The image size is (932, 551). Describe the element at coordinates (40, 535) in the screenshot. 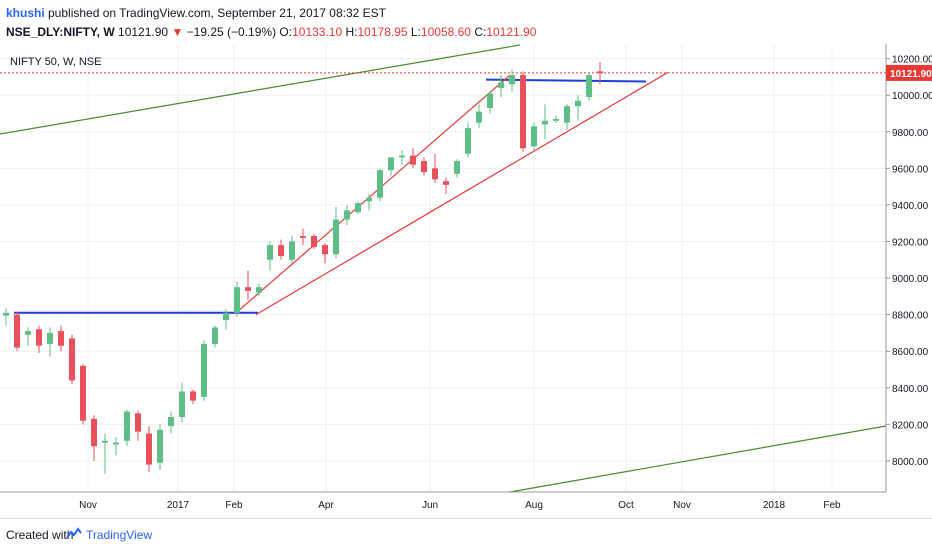

I see `created-with-text: Created with` at that location.